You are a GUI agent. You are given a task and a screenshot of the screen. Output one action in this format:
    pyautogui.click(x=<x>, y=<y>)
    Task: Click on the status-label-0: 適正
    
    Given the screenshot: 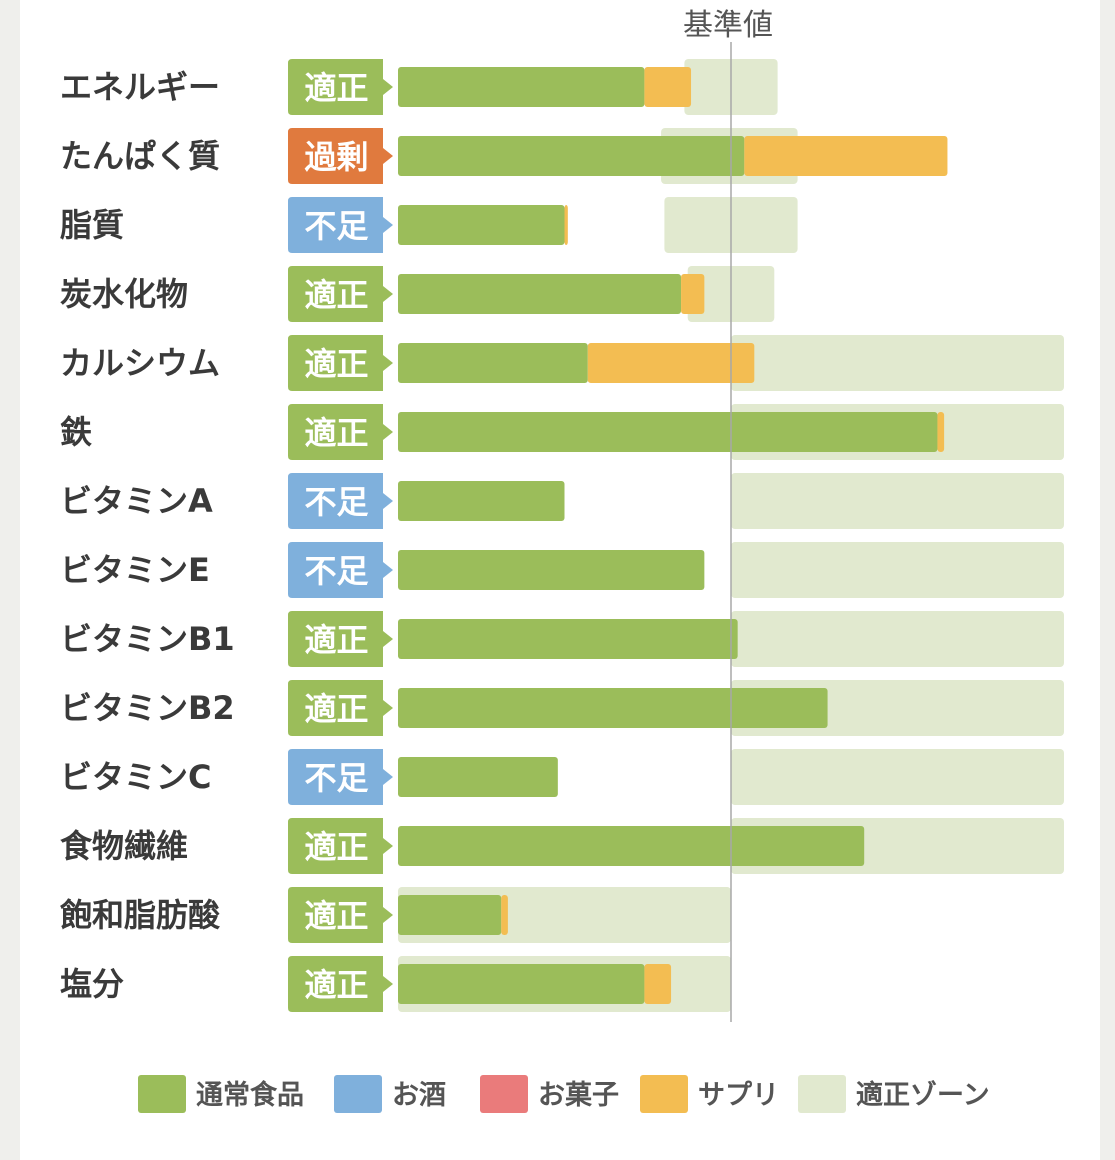 What is the action you would take?
    pyautogui.click(x=336, y=88)
    